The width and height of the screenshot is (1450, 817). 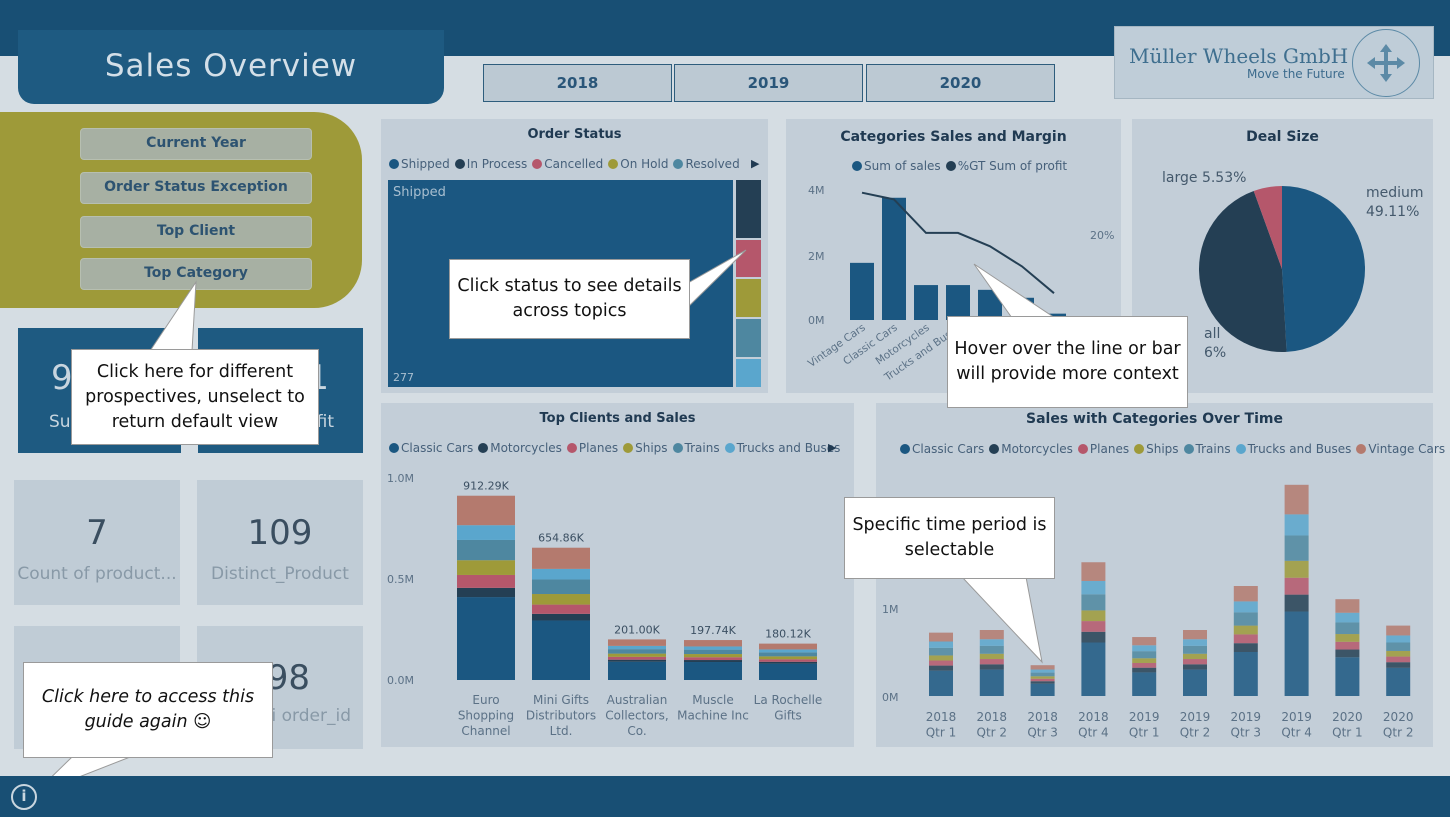 I want to click on legend-item: Shipped, so click(x=419, y=164).